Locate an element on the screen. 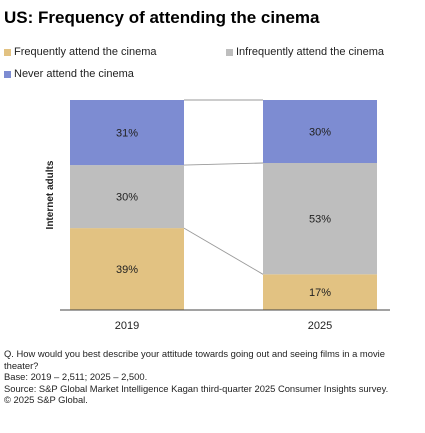  legend-item-frequently: Frequently attend the cinema is located at coordinates (80, 52).